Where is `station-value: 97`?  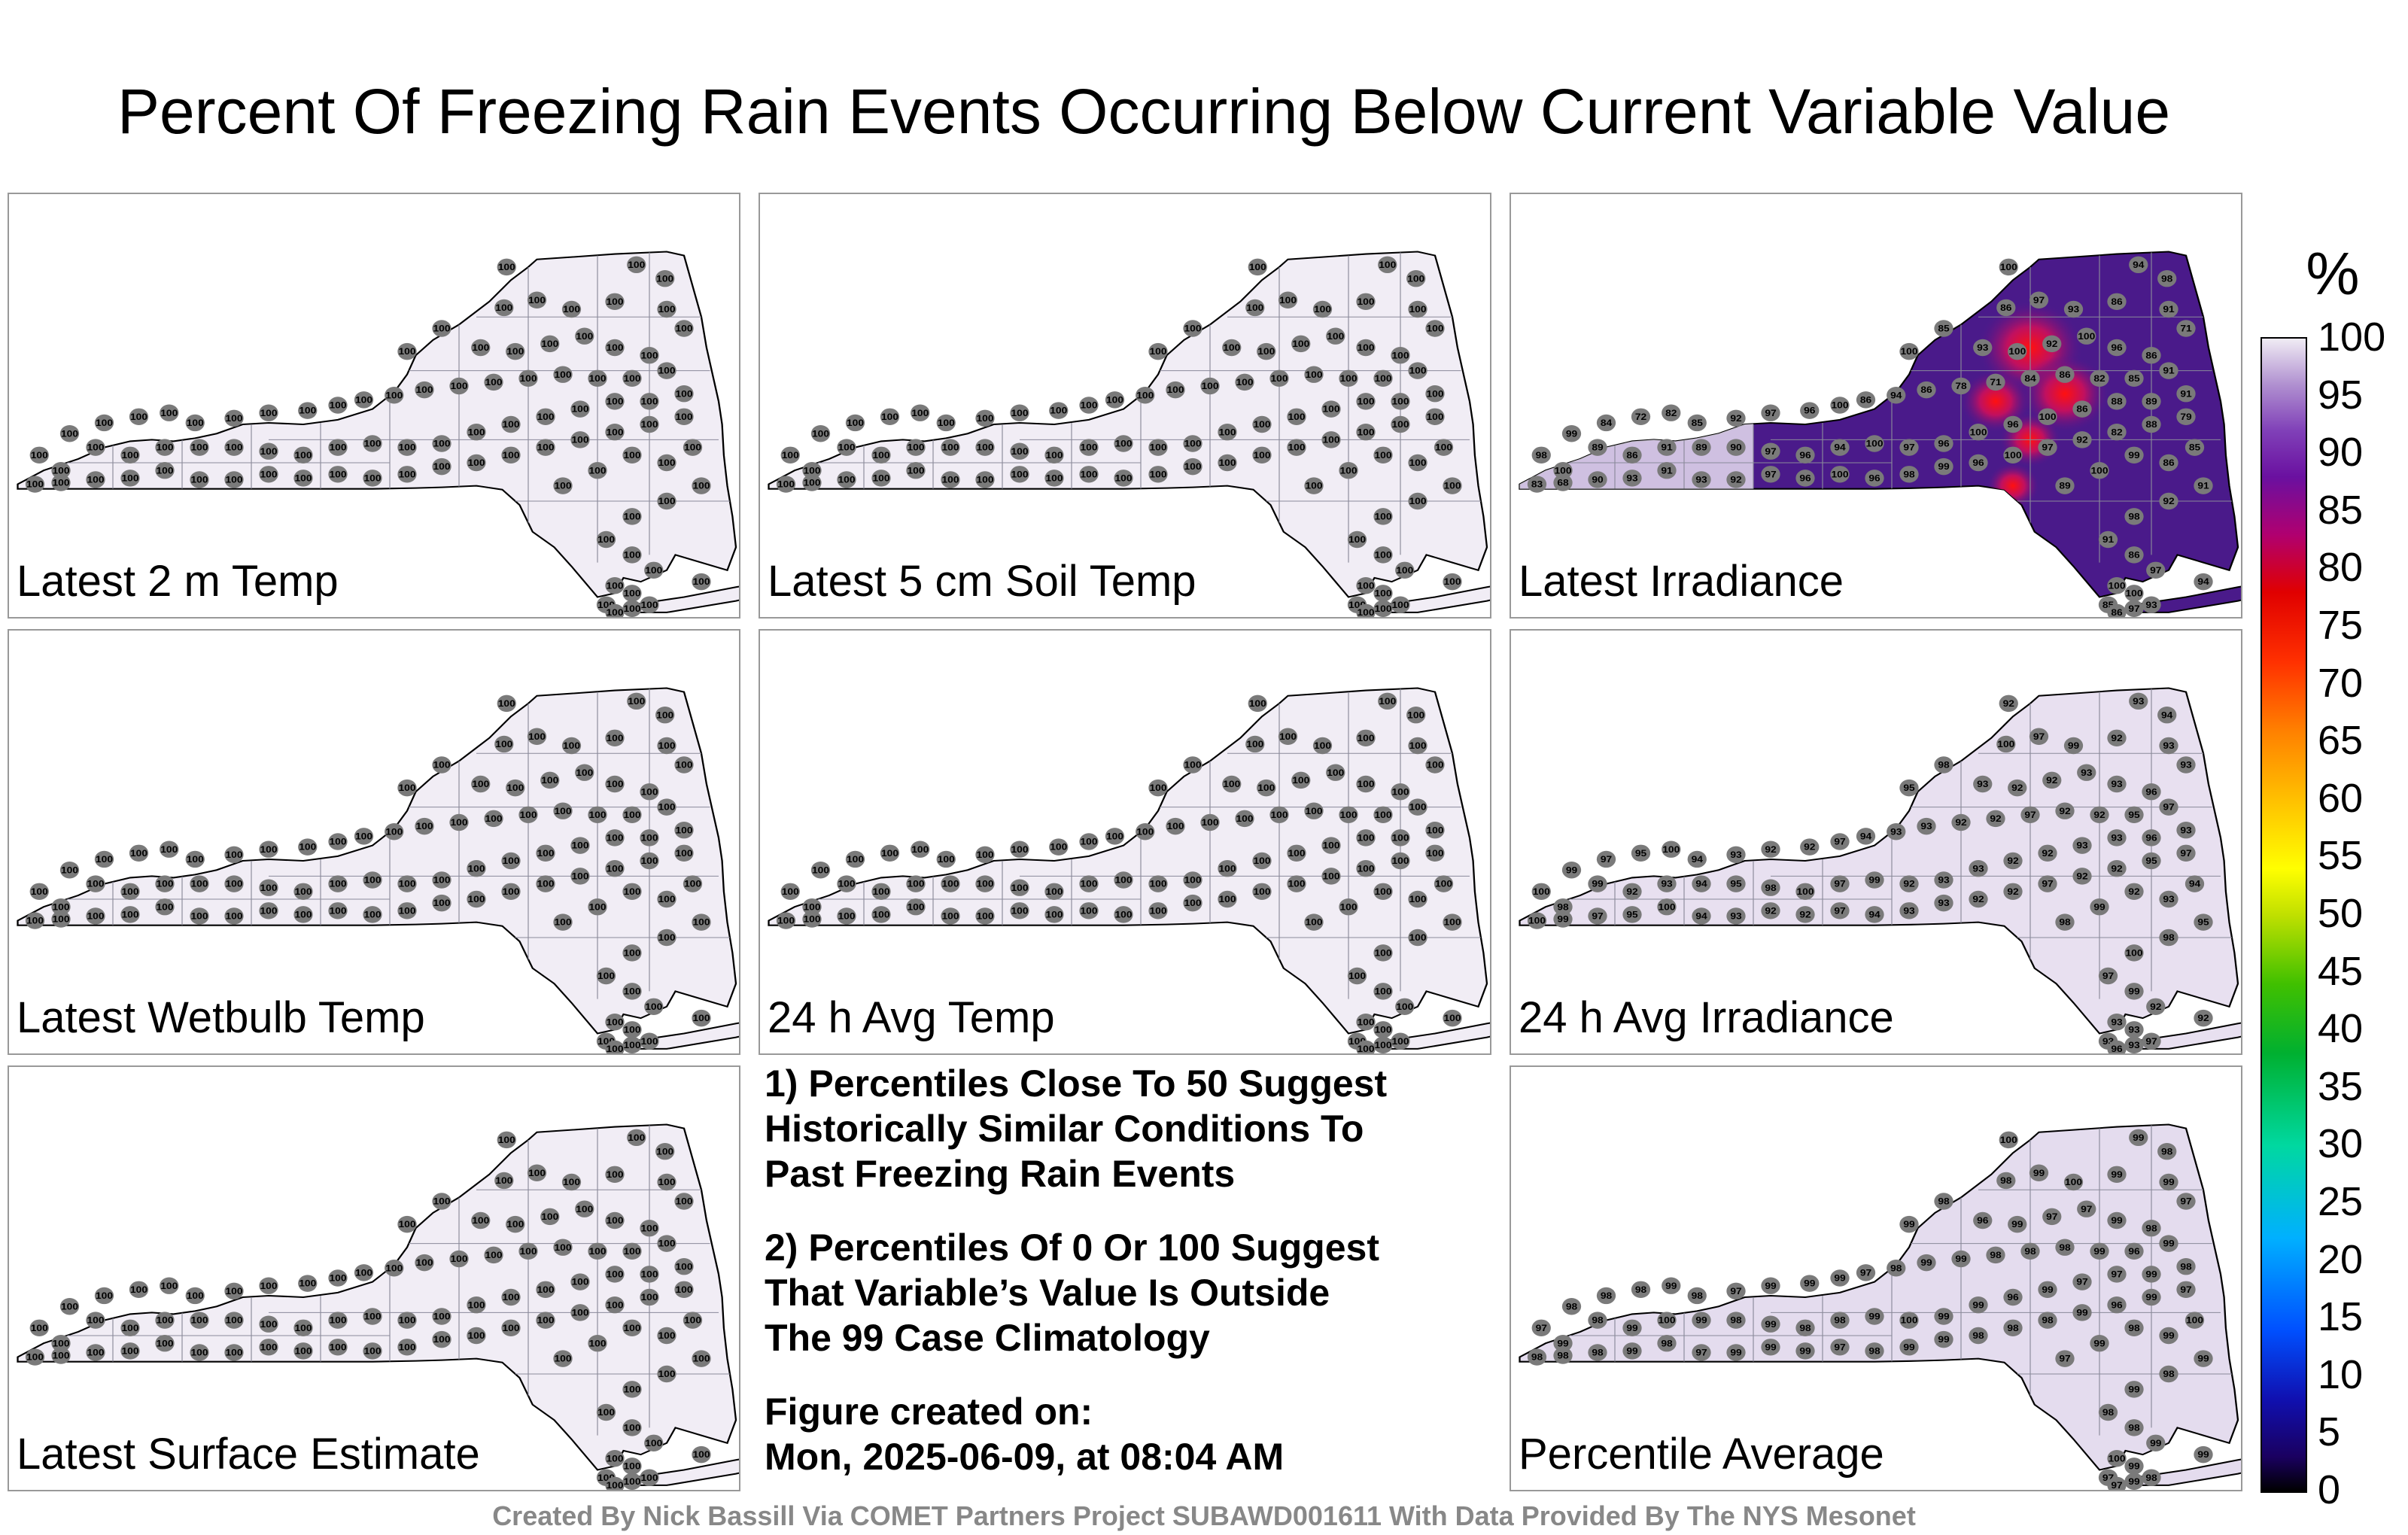
station-value: 97 is located at coordinates (2185, 1289).